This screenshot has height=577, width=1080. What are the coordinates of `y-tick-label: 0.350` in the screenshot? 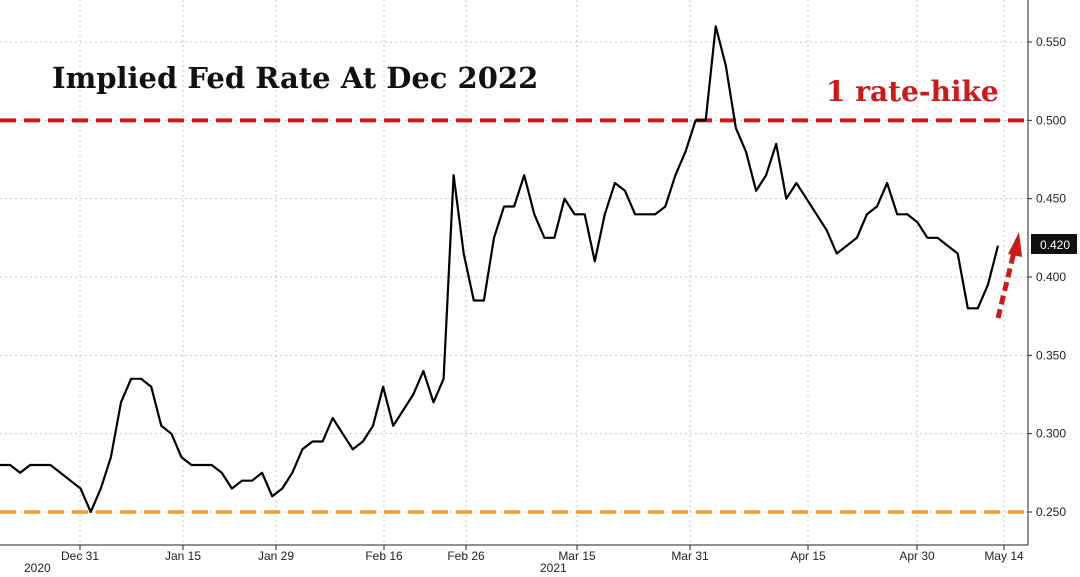 It's located at (1051, 355).